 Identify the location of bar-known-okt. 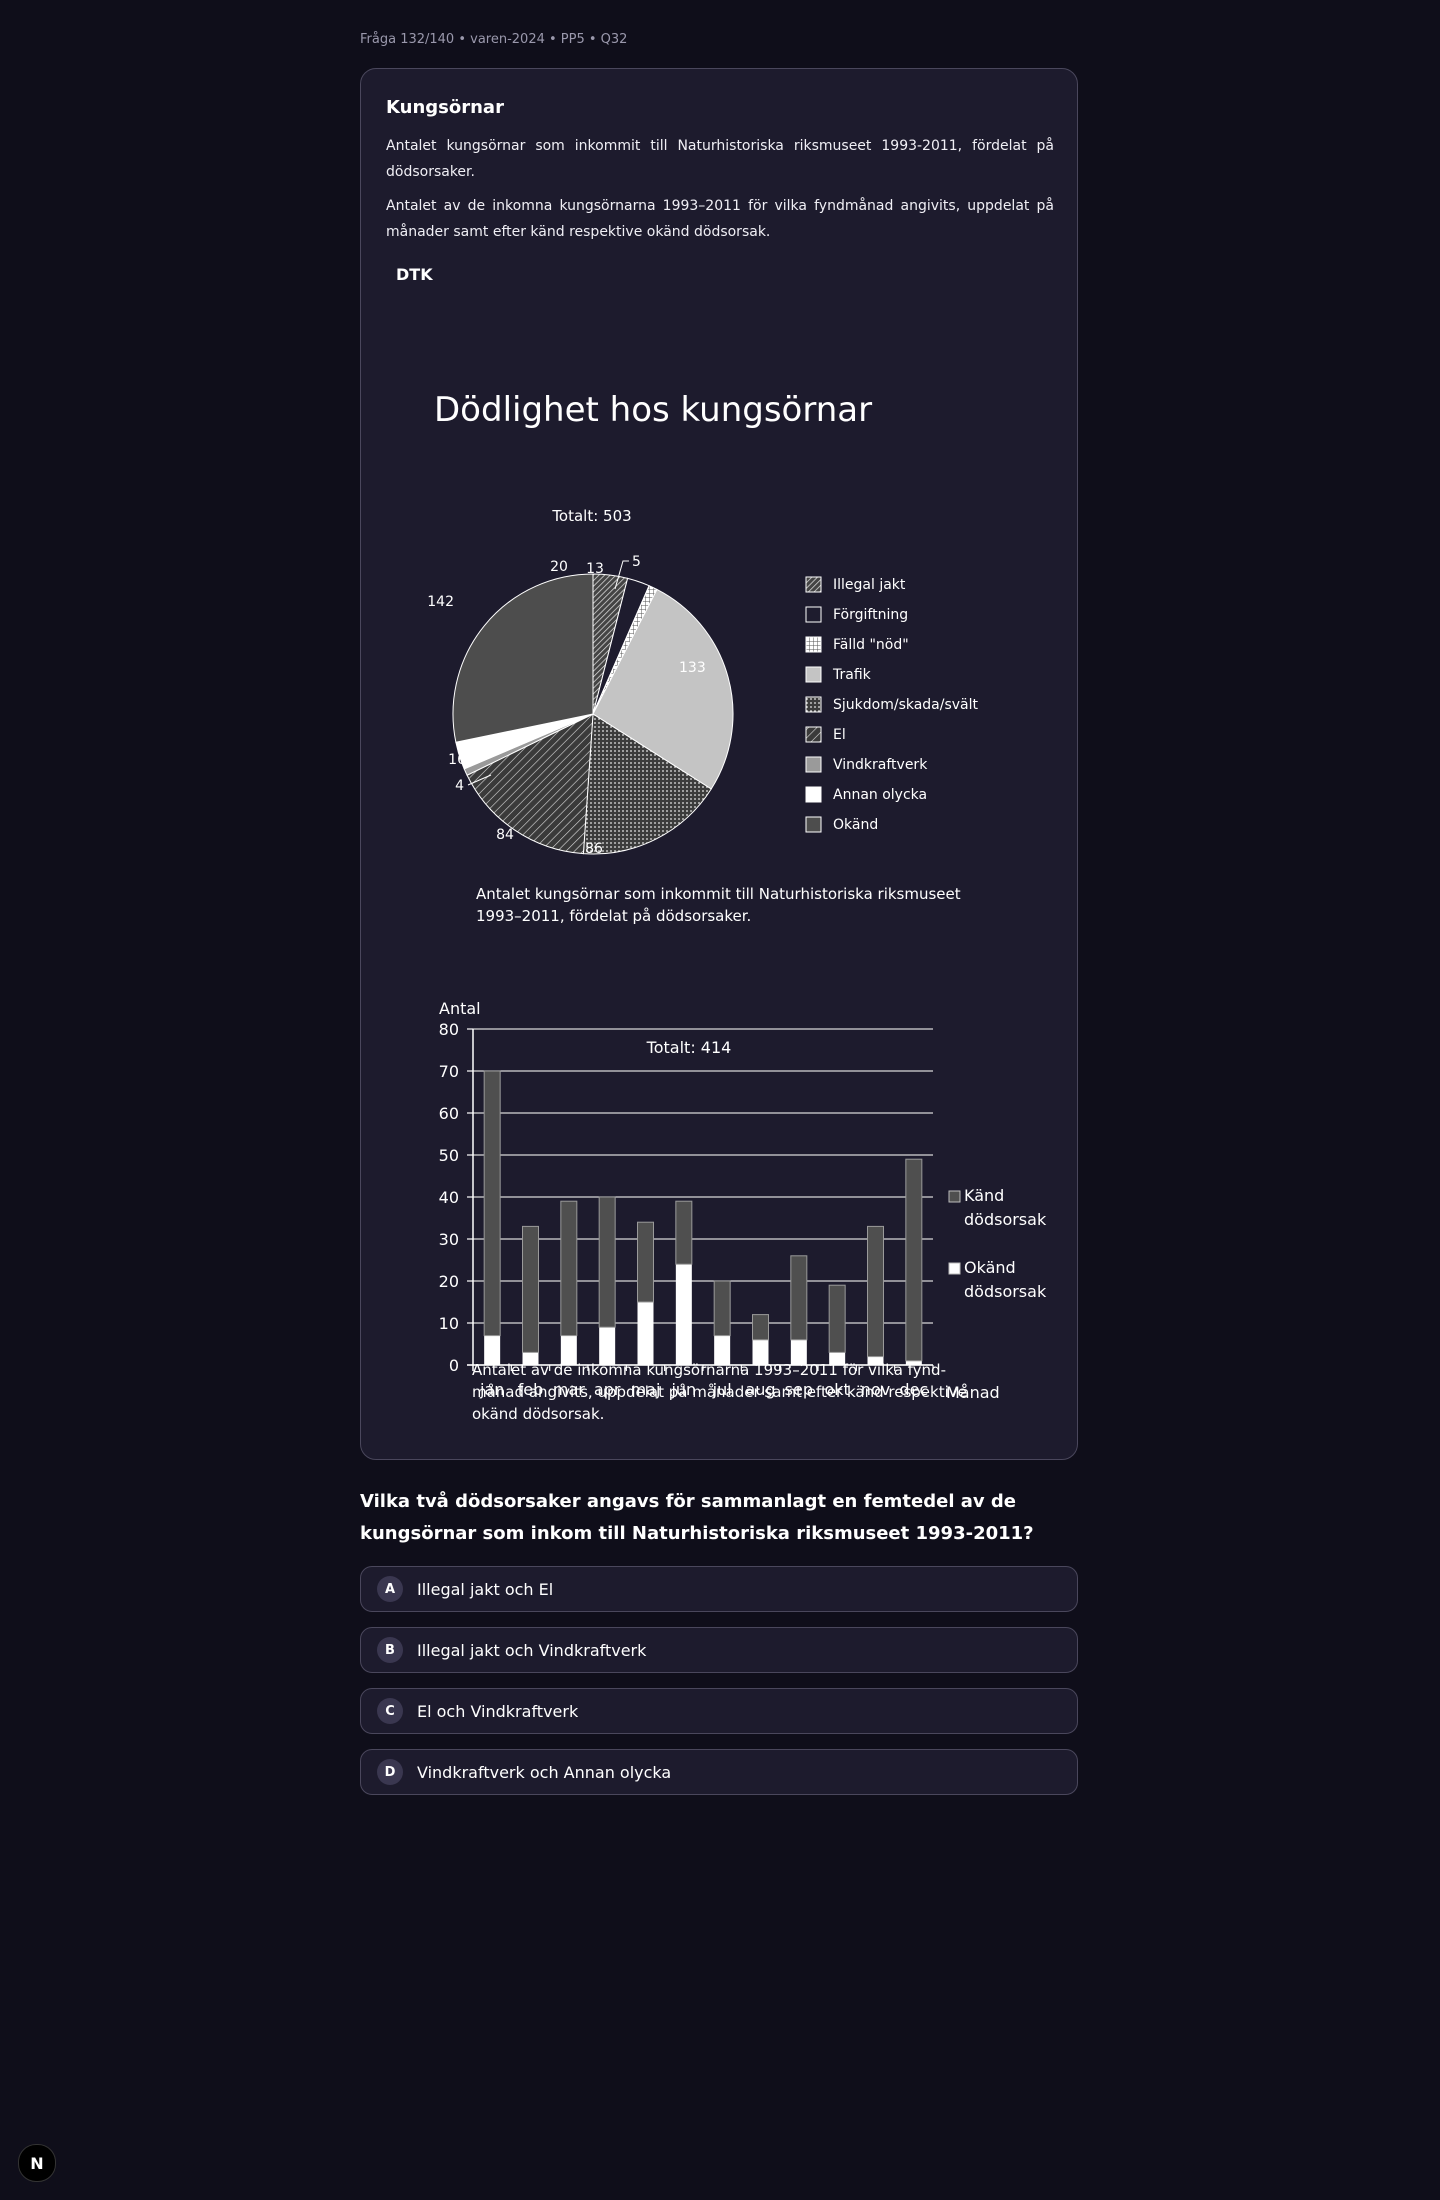
(837, 1318).